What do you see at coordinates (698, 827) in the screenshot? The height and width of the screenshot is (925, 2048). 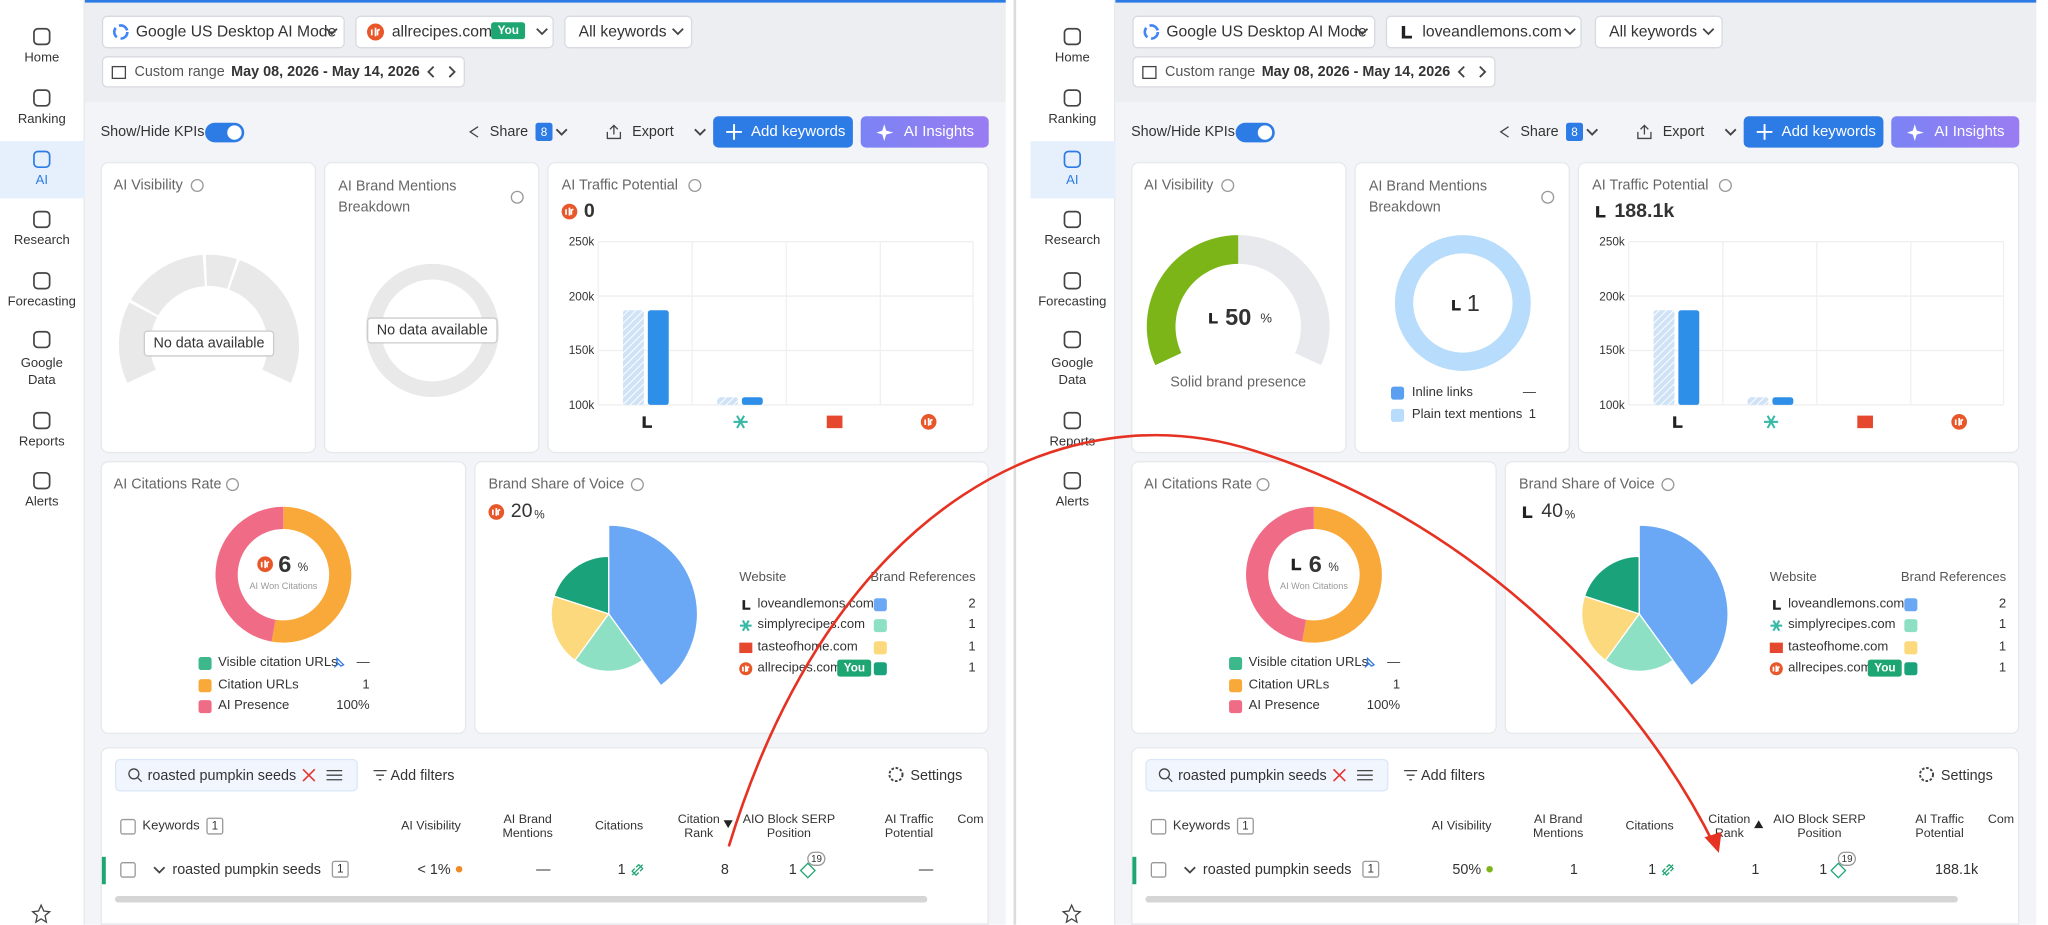 I see `column-header: Citation Rank` at bounding box center [698, 827].